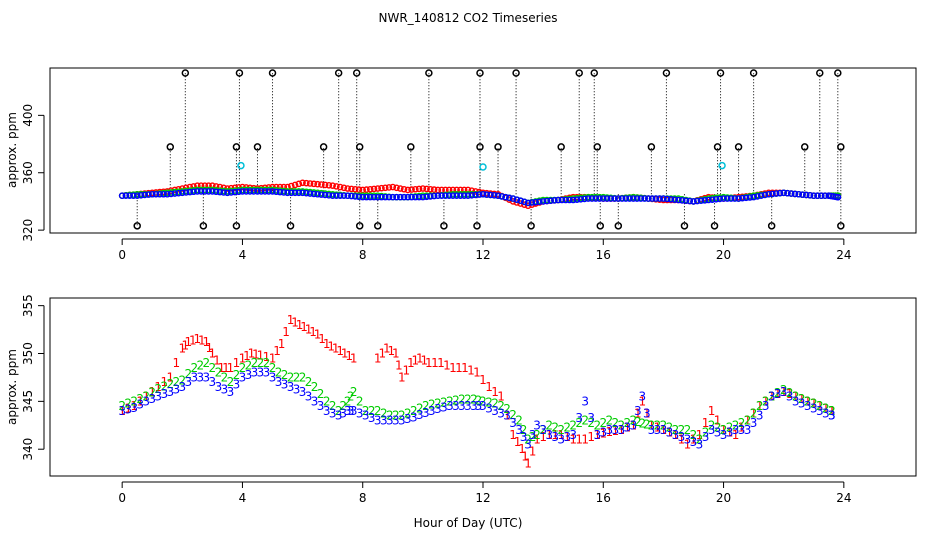  Describe the element at coordinates (28, 449) in the screenshot. I see `bottom-y-tick-label: 340` at that location.